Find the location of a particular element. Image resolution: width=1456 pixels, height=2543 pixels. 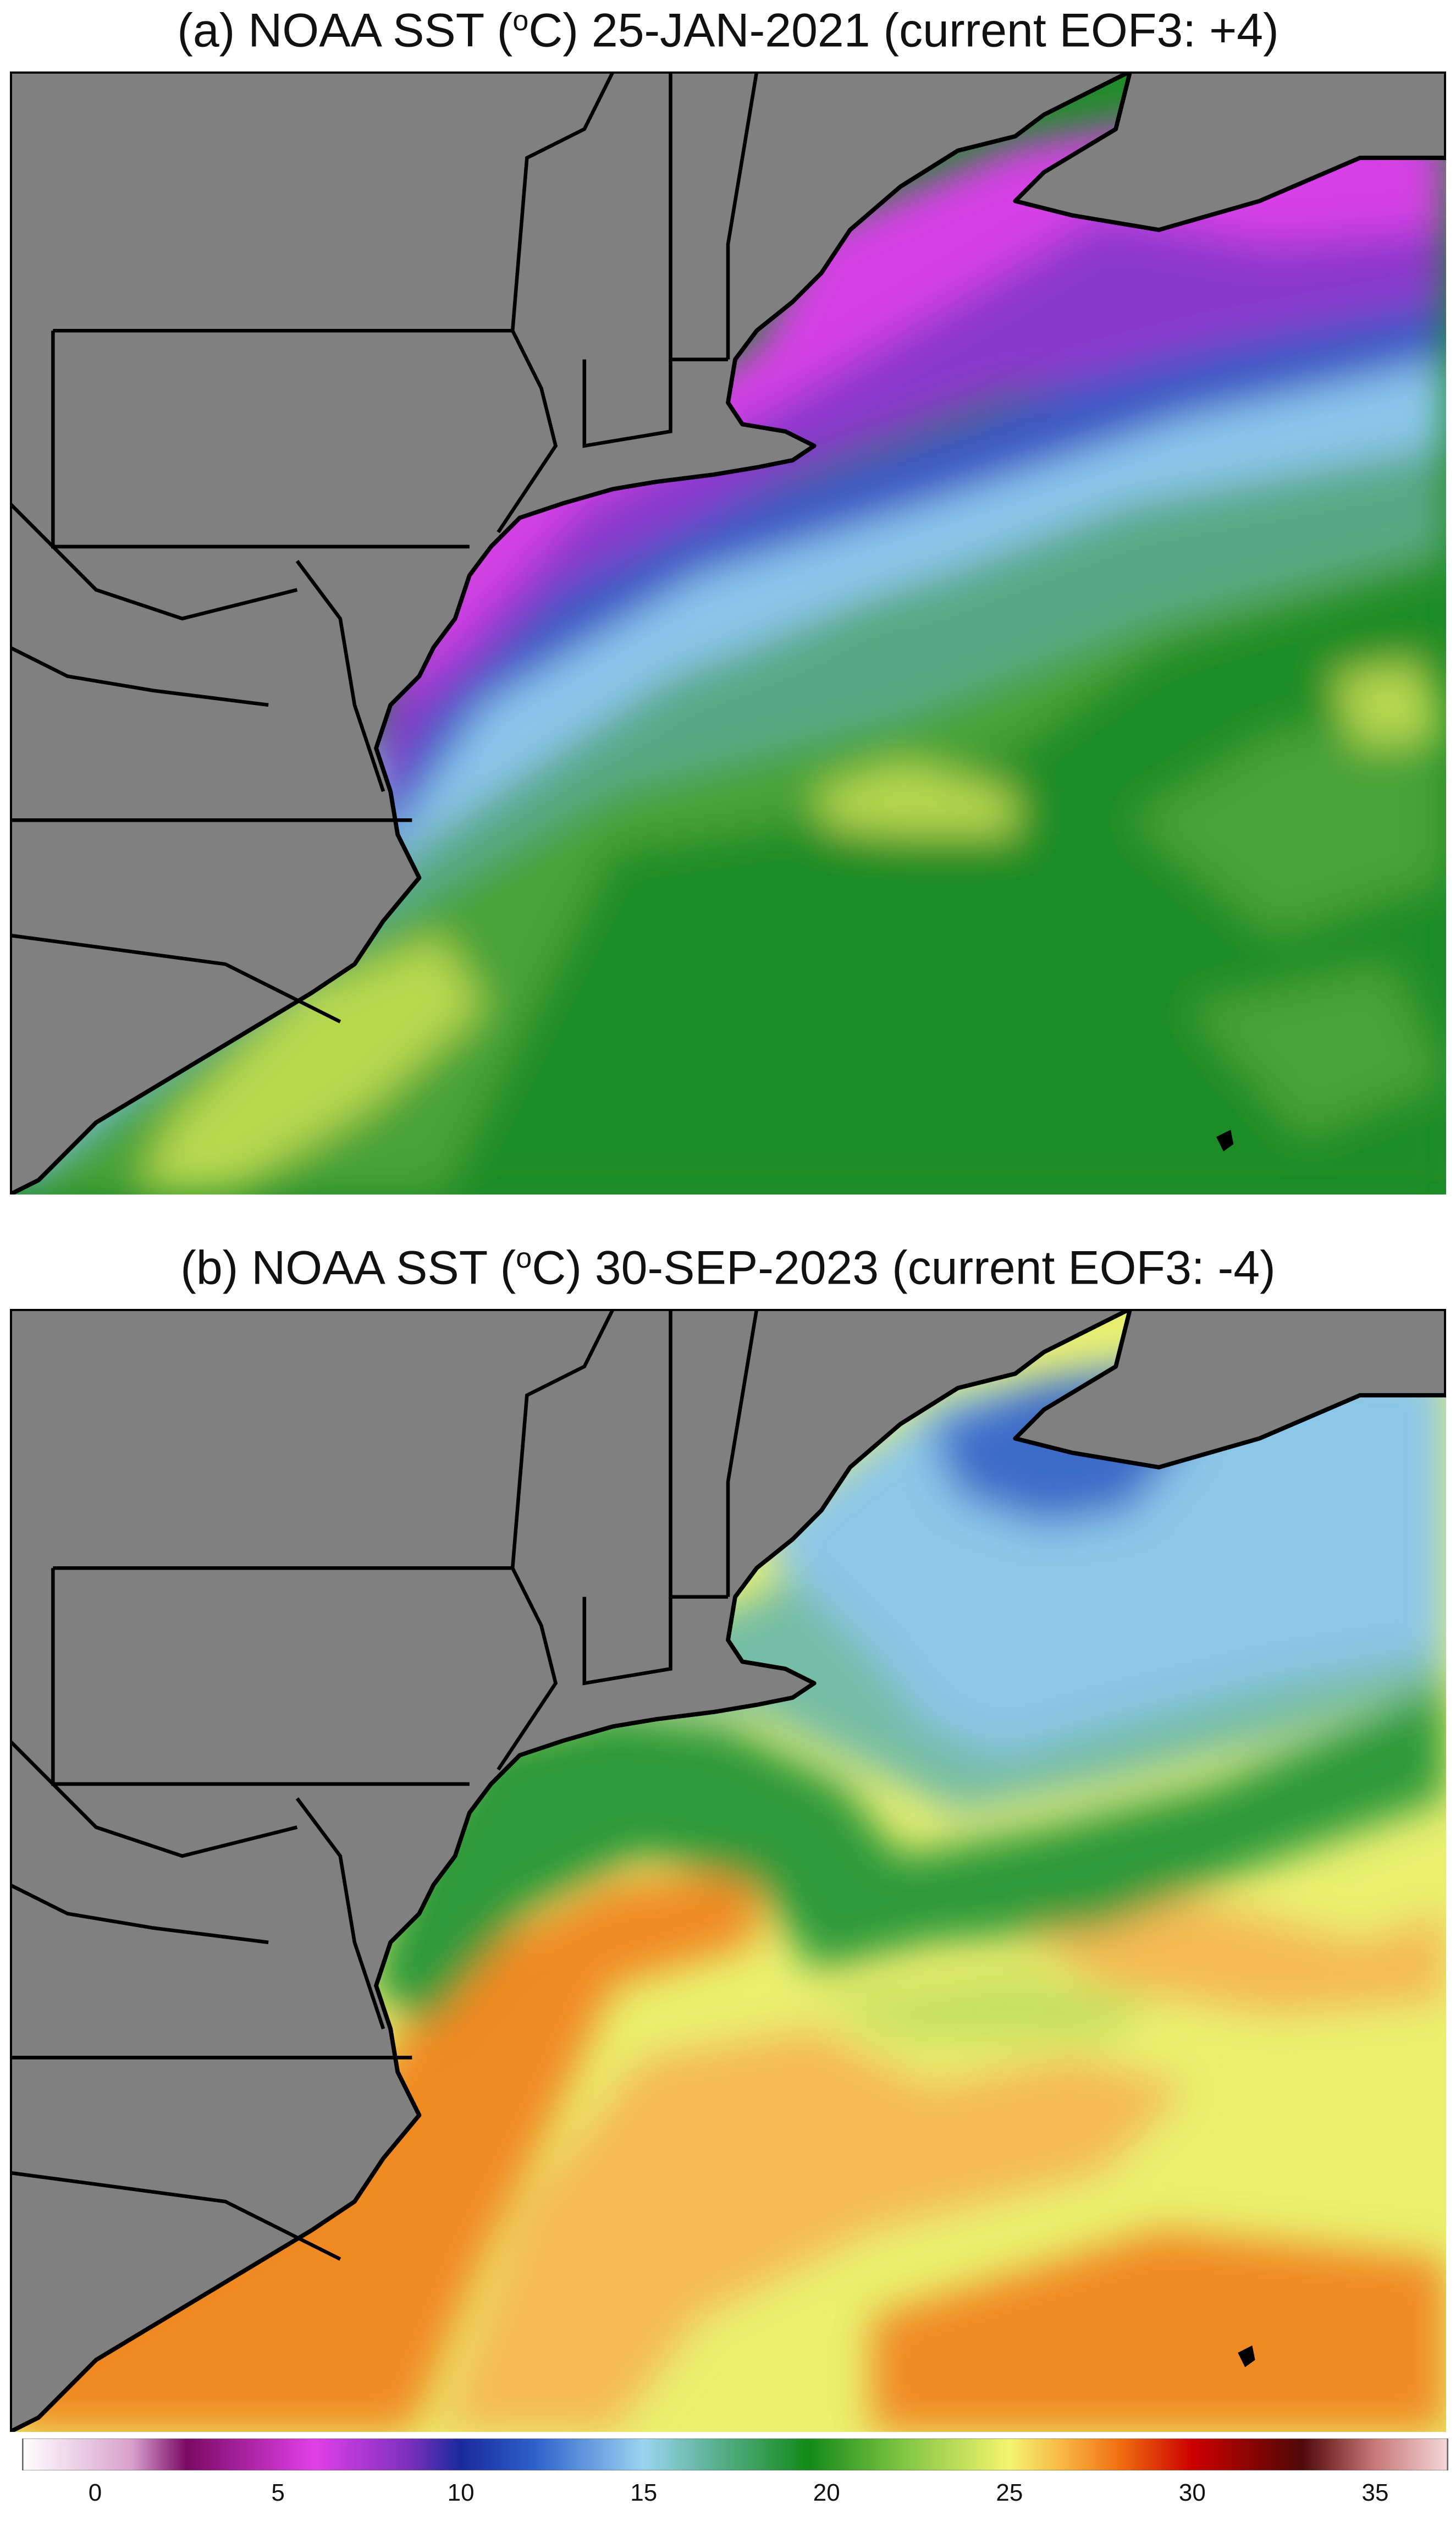

panel-a-title-degree: o is located at coordinates (520, 21).